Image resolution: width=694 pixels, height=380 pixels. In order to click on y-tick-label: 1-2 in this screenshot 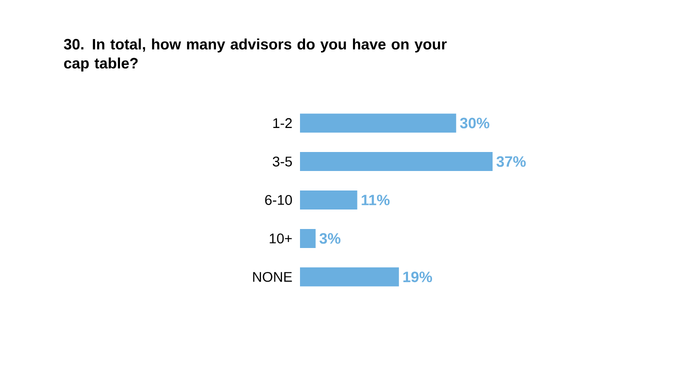, I will do `click(282, 123)`.